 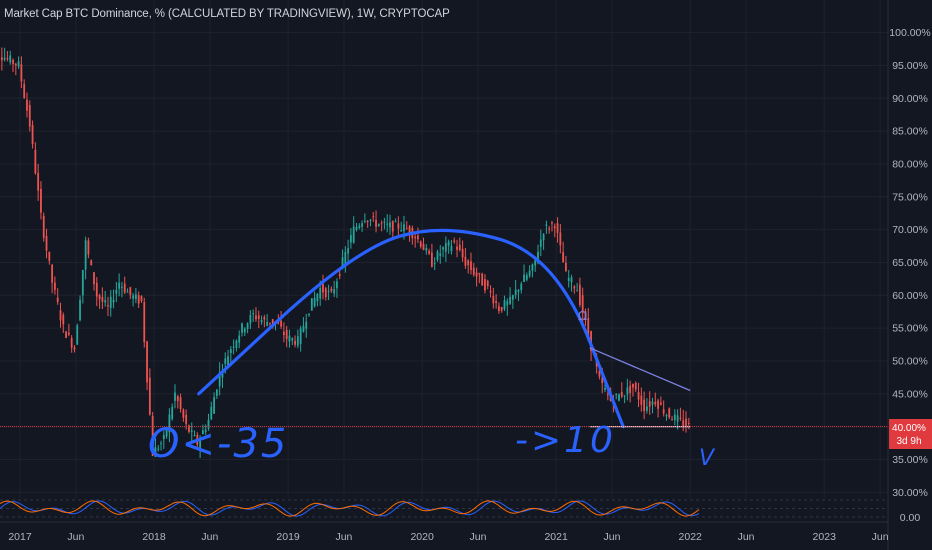 What do you see at coordinates (910, 493) in the screenshot?
I see `y-tick-label: 30.00%` at bounding box center [910, 493].